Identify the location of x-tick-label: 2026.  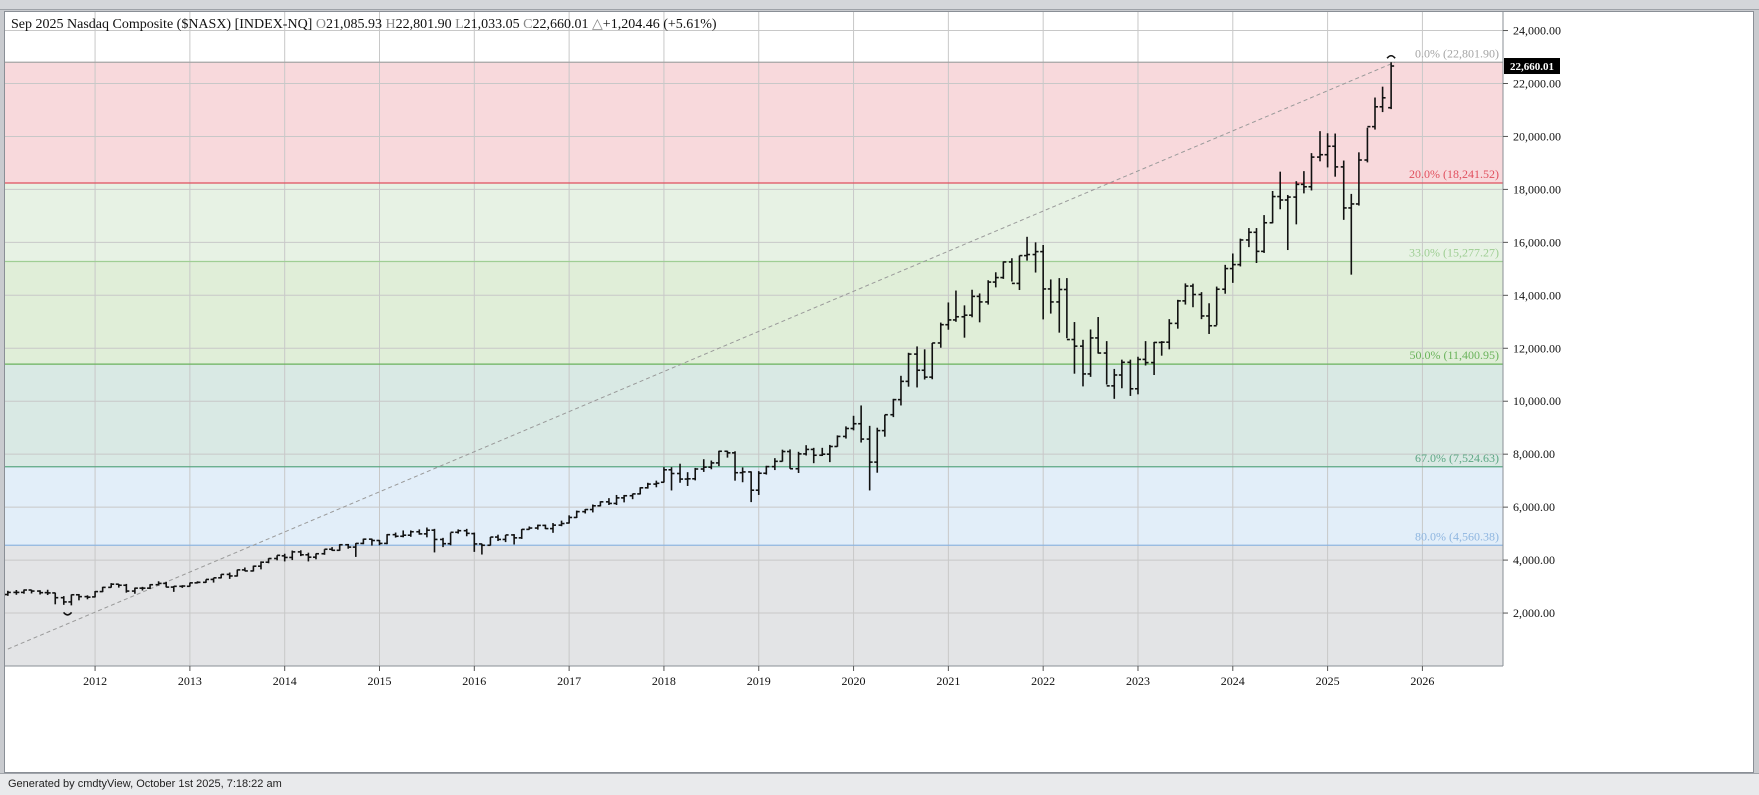
(1422, 681).